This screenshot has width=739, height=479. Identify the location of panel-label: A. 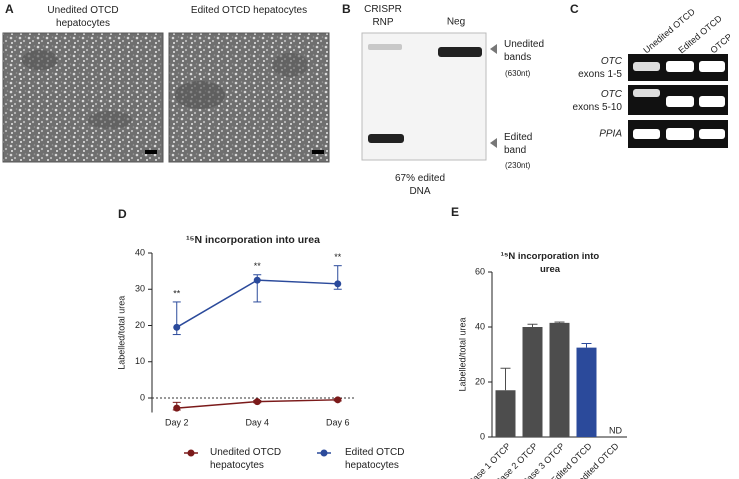
(9, 9).